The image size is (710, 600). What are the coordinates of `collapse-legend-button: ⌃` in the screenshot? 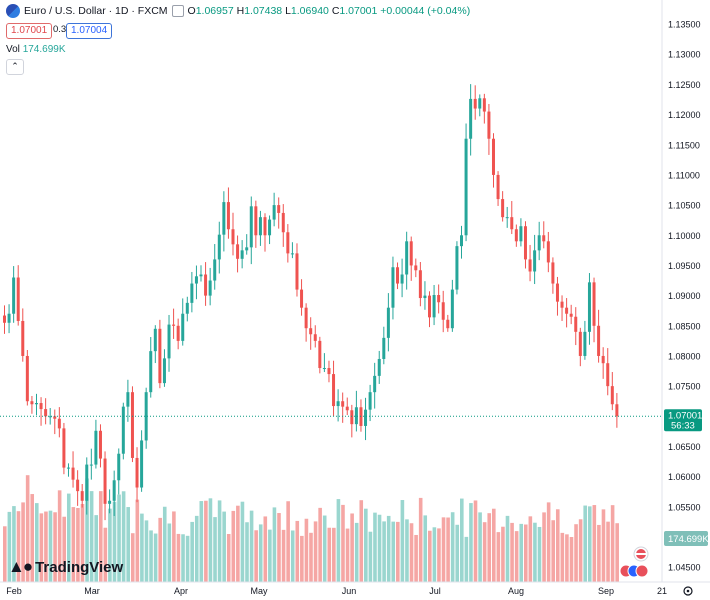 It's located at (15, 67).